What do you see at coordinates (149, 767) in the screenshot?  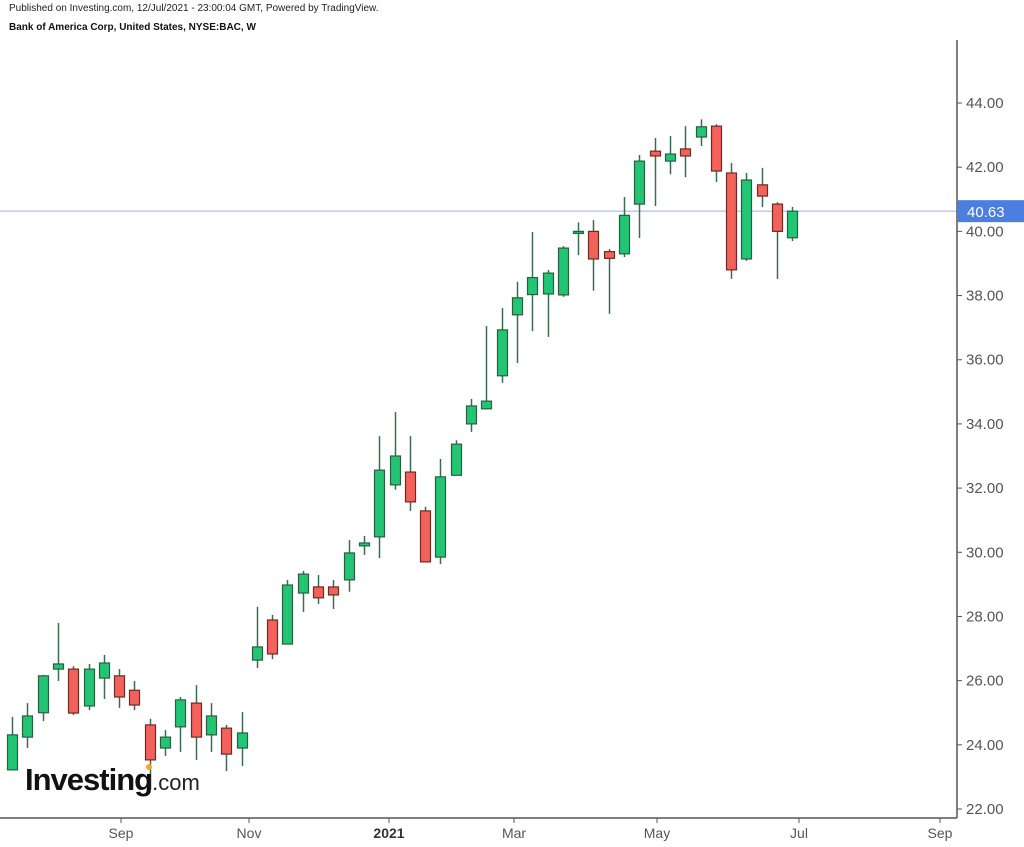 I see `logo-dot-icon` at bounding box center [149, 767].